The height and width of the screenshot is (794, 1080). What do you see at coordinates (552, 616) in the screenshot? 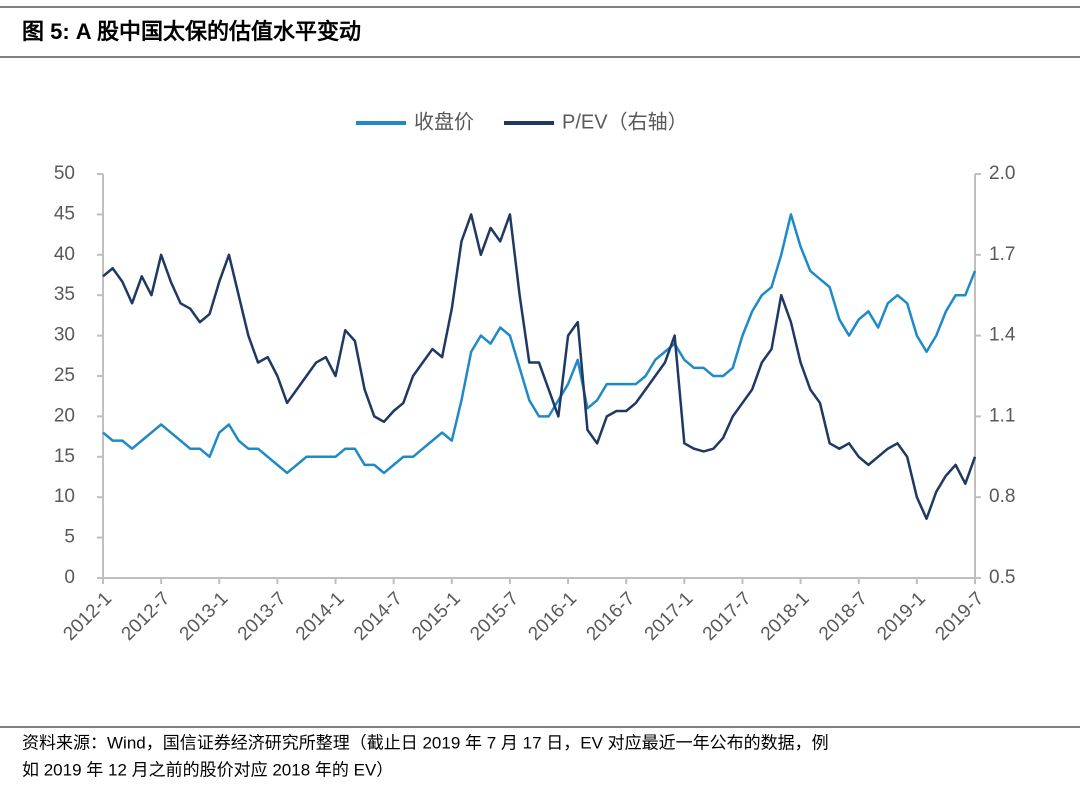
I see `x-tick-label: 2016-1` at bounding box center [552, 616].